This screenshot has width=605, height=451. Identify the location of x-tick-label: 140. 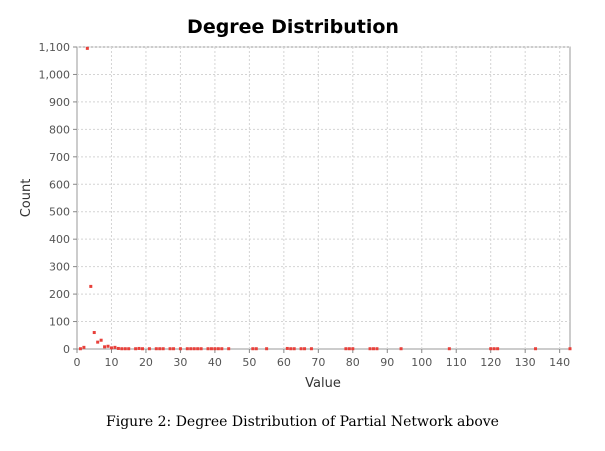
(559, 362).